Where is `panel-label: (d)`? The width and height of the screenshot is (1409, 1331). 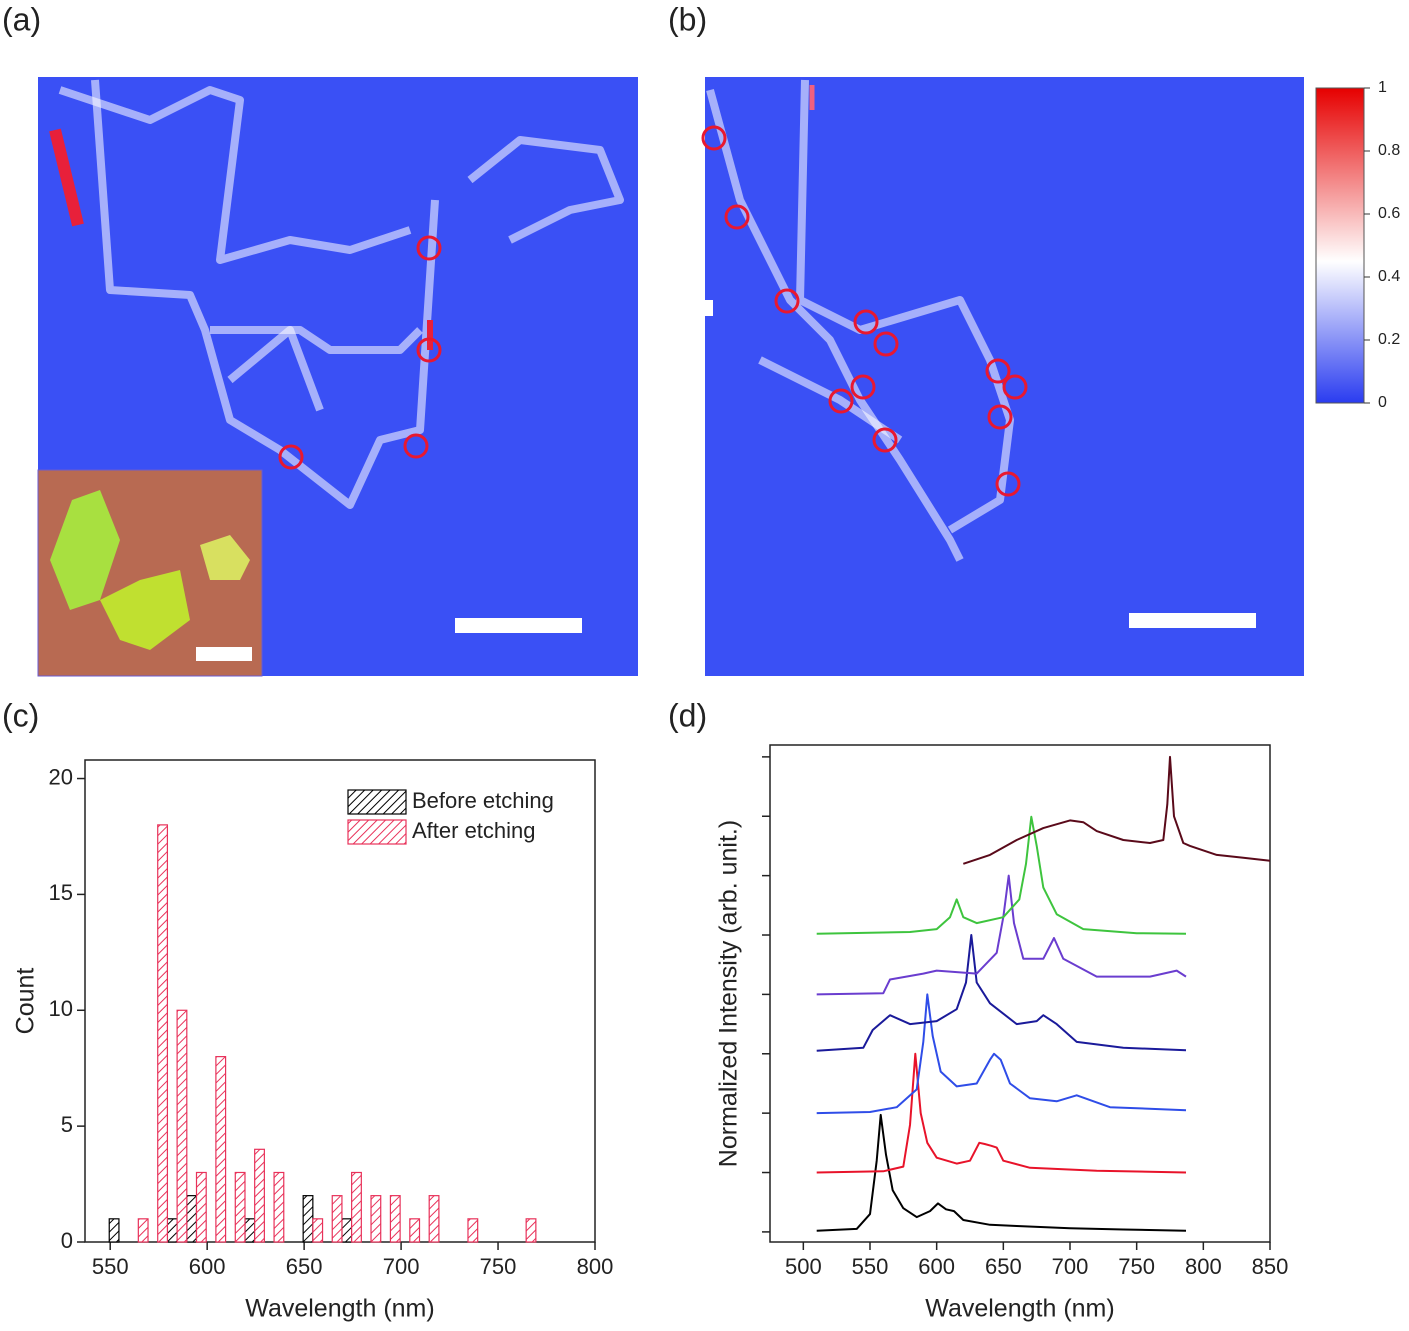 panel-label: (d) is located at coordinates (687, 715).